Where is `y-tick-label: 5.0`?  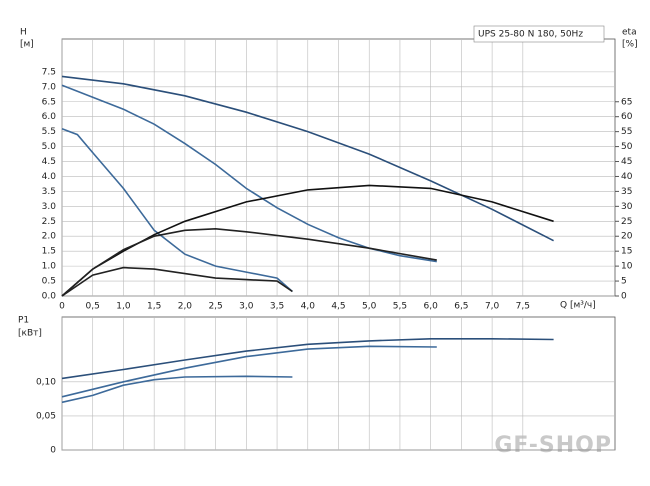 y-tick-label: 5.0 is located at coordinates (49, 147).